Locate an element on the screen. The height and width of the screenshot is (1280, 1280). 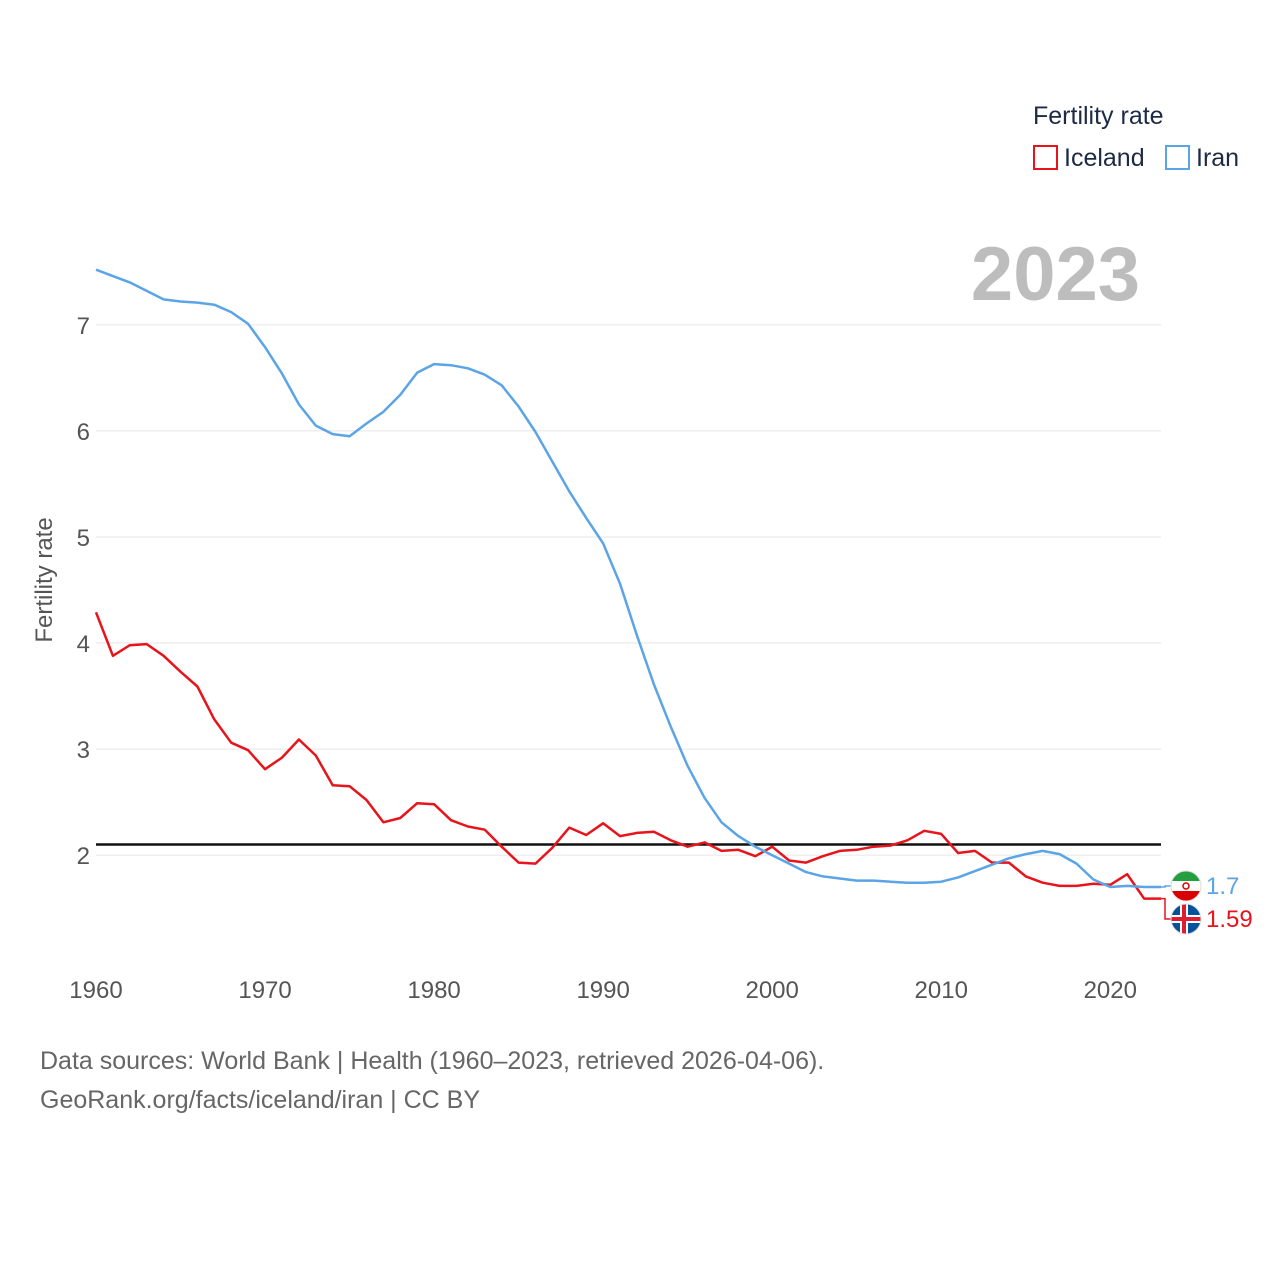
legend-label-iran: Iran is located at coordinates (1217, 158).